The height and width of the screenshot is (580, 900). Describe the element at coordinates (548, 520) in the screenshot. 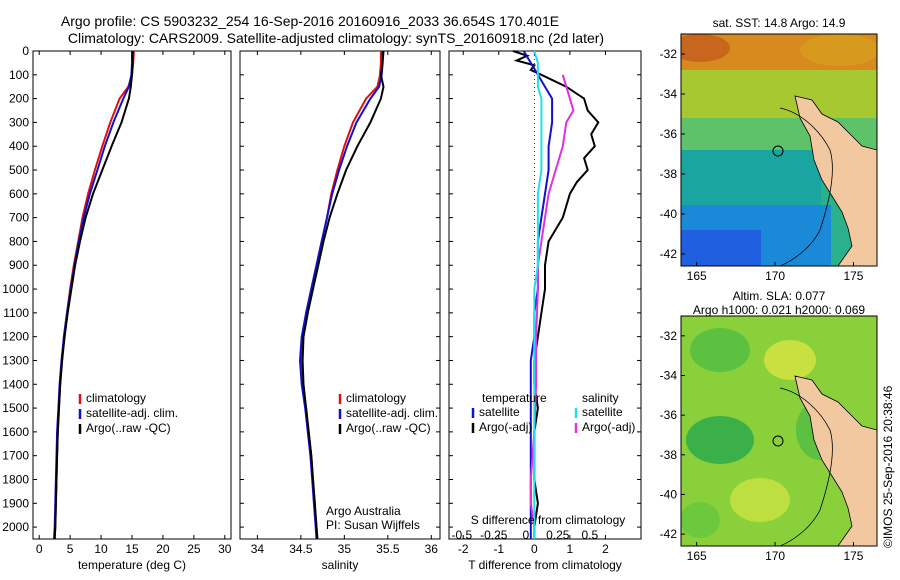

I see `s-diff-label: S difference from climatology` at that location.